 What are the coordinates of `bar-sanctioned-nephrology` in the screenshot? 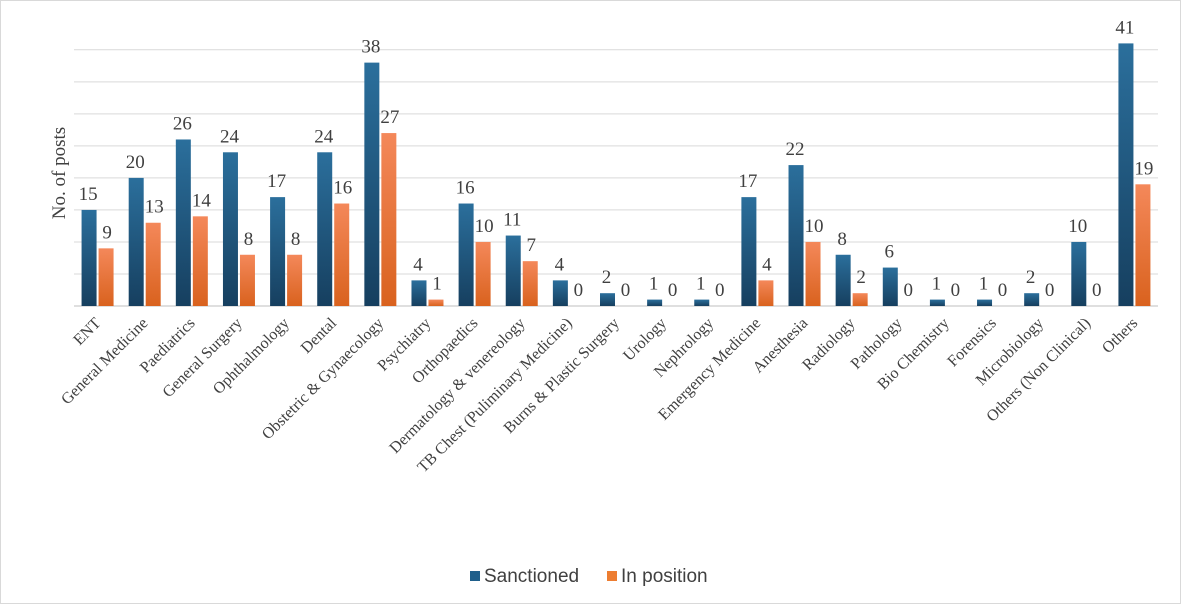 It's located at (702, 302).